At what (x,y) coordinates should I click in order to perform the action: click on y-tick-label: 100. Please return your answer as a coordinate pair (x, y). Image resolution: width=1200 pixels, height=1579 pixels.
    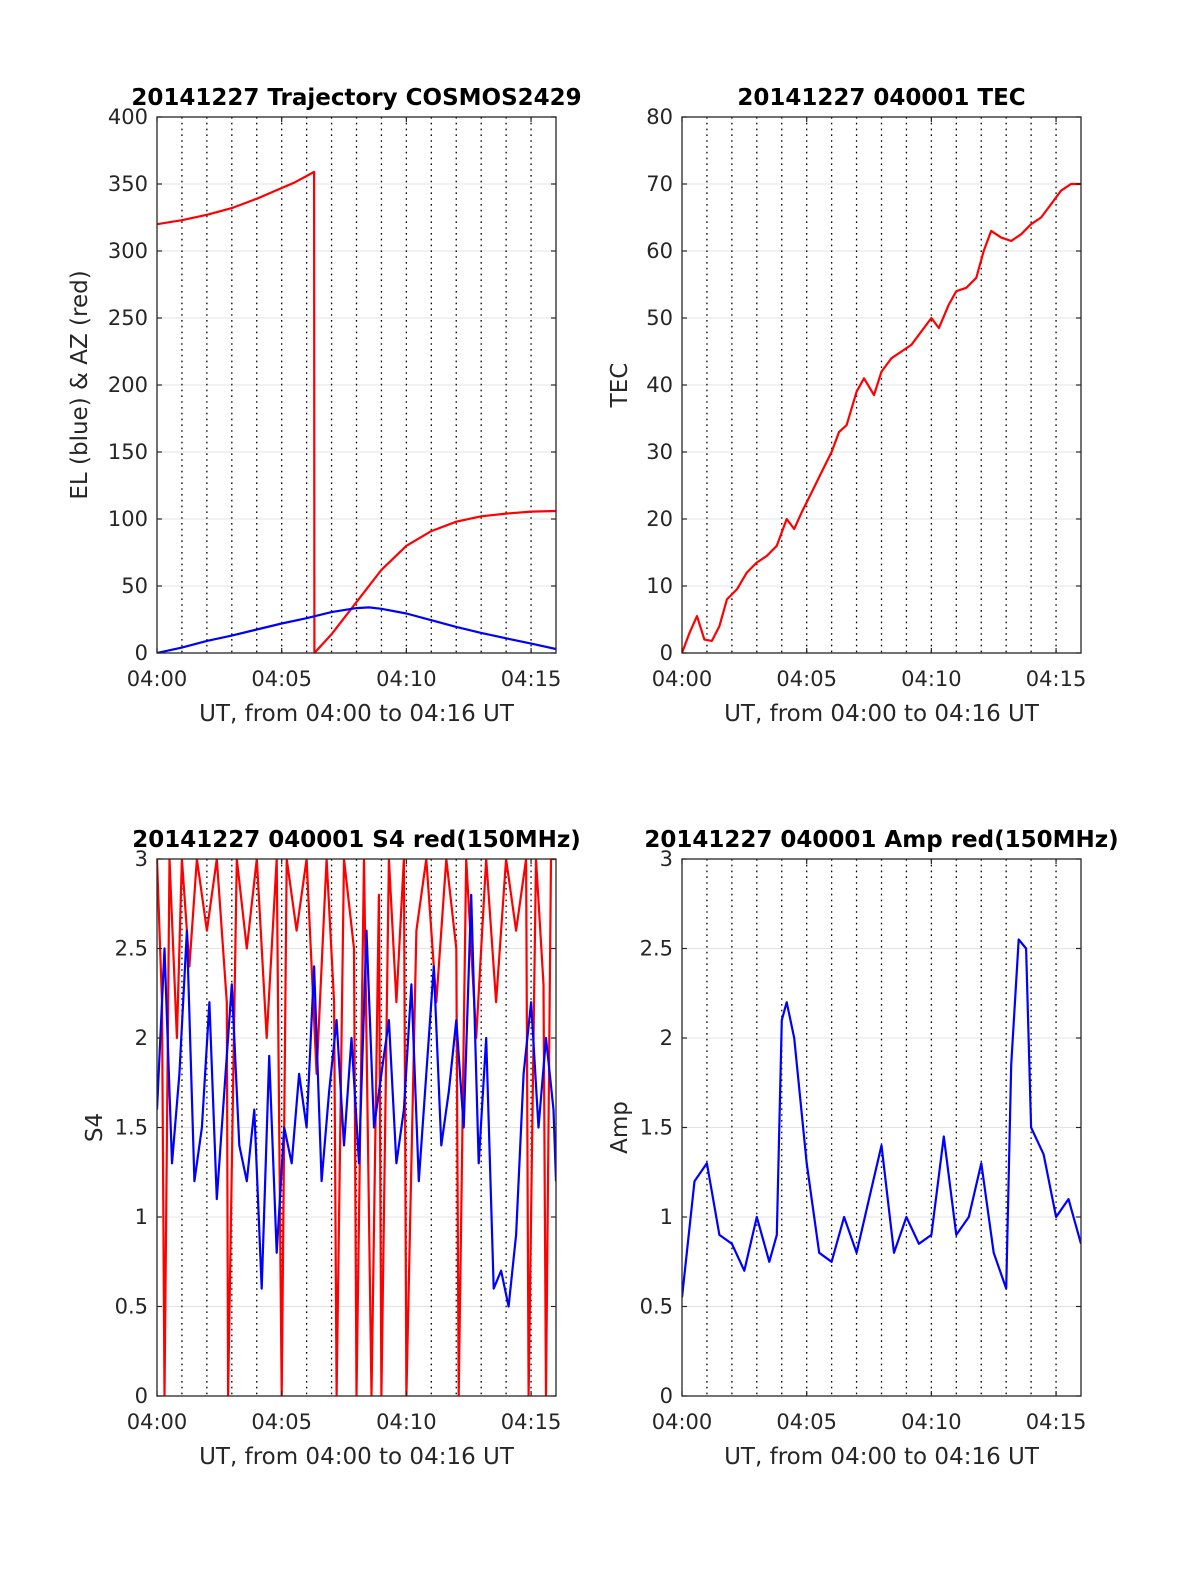
    Looking at the image, I should click on (128, 519).